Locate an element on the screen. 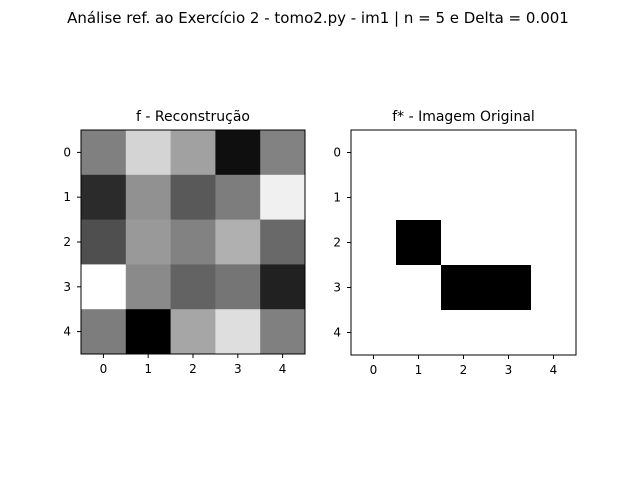  original-cell-r1-c0 is located at coordinates (374, 198).